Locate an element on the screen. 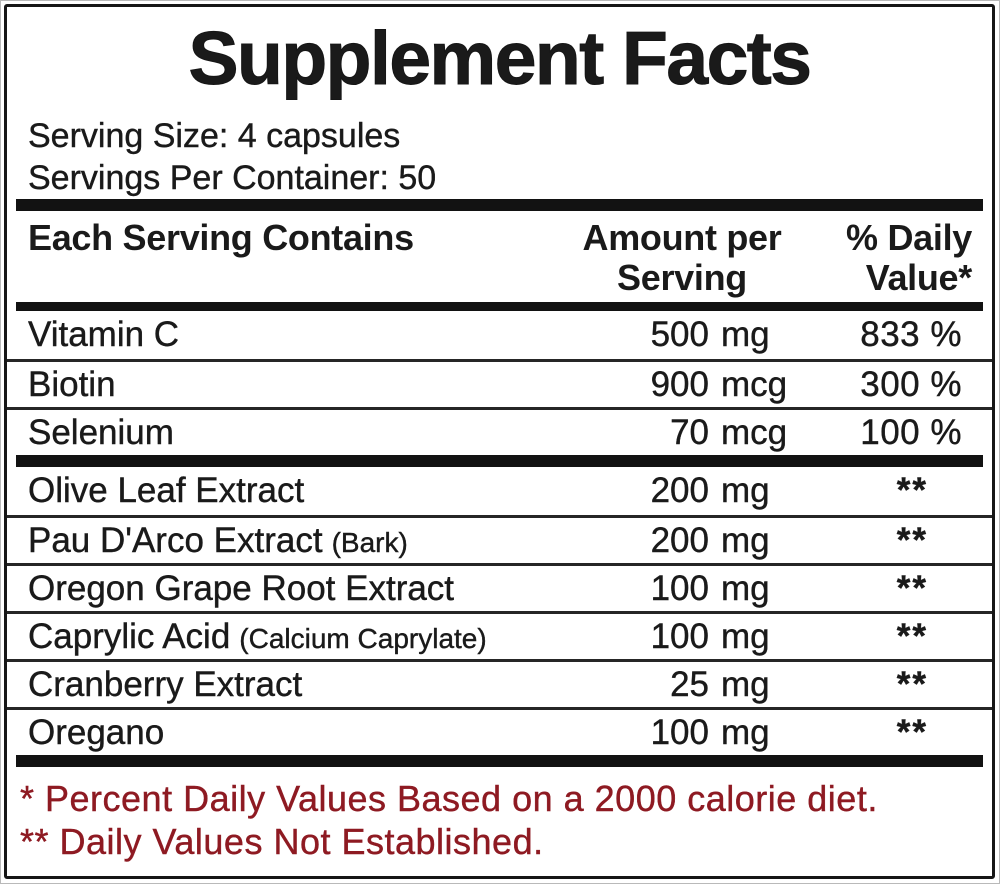  header-dv-line2: Value* is located at coordinates (919, 277).